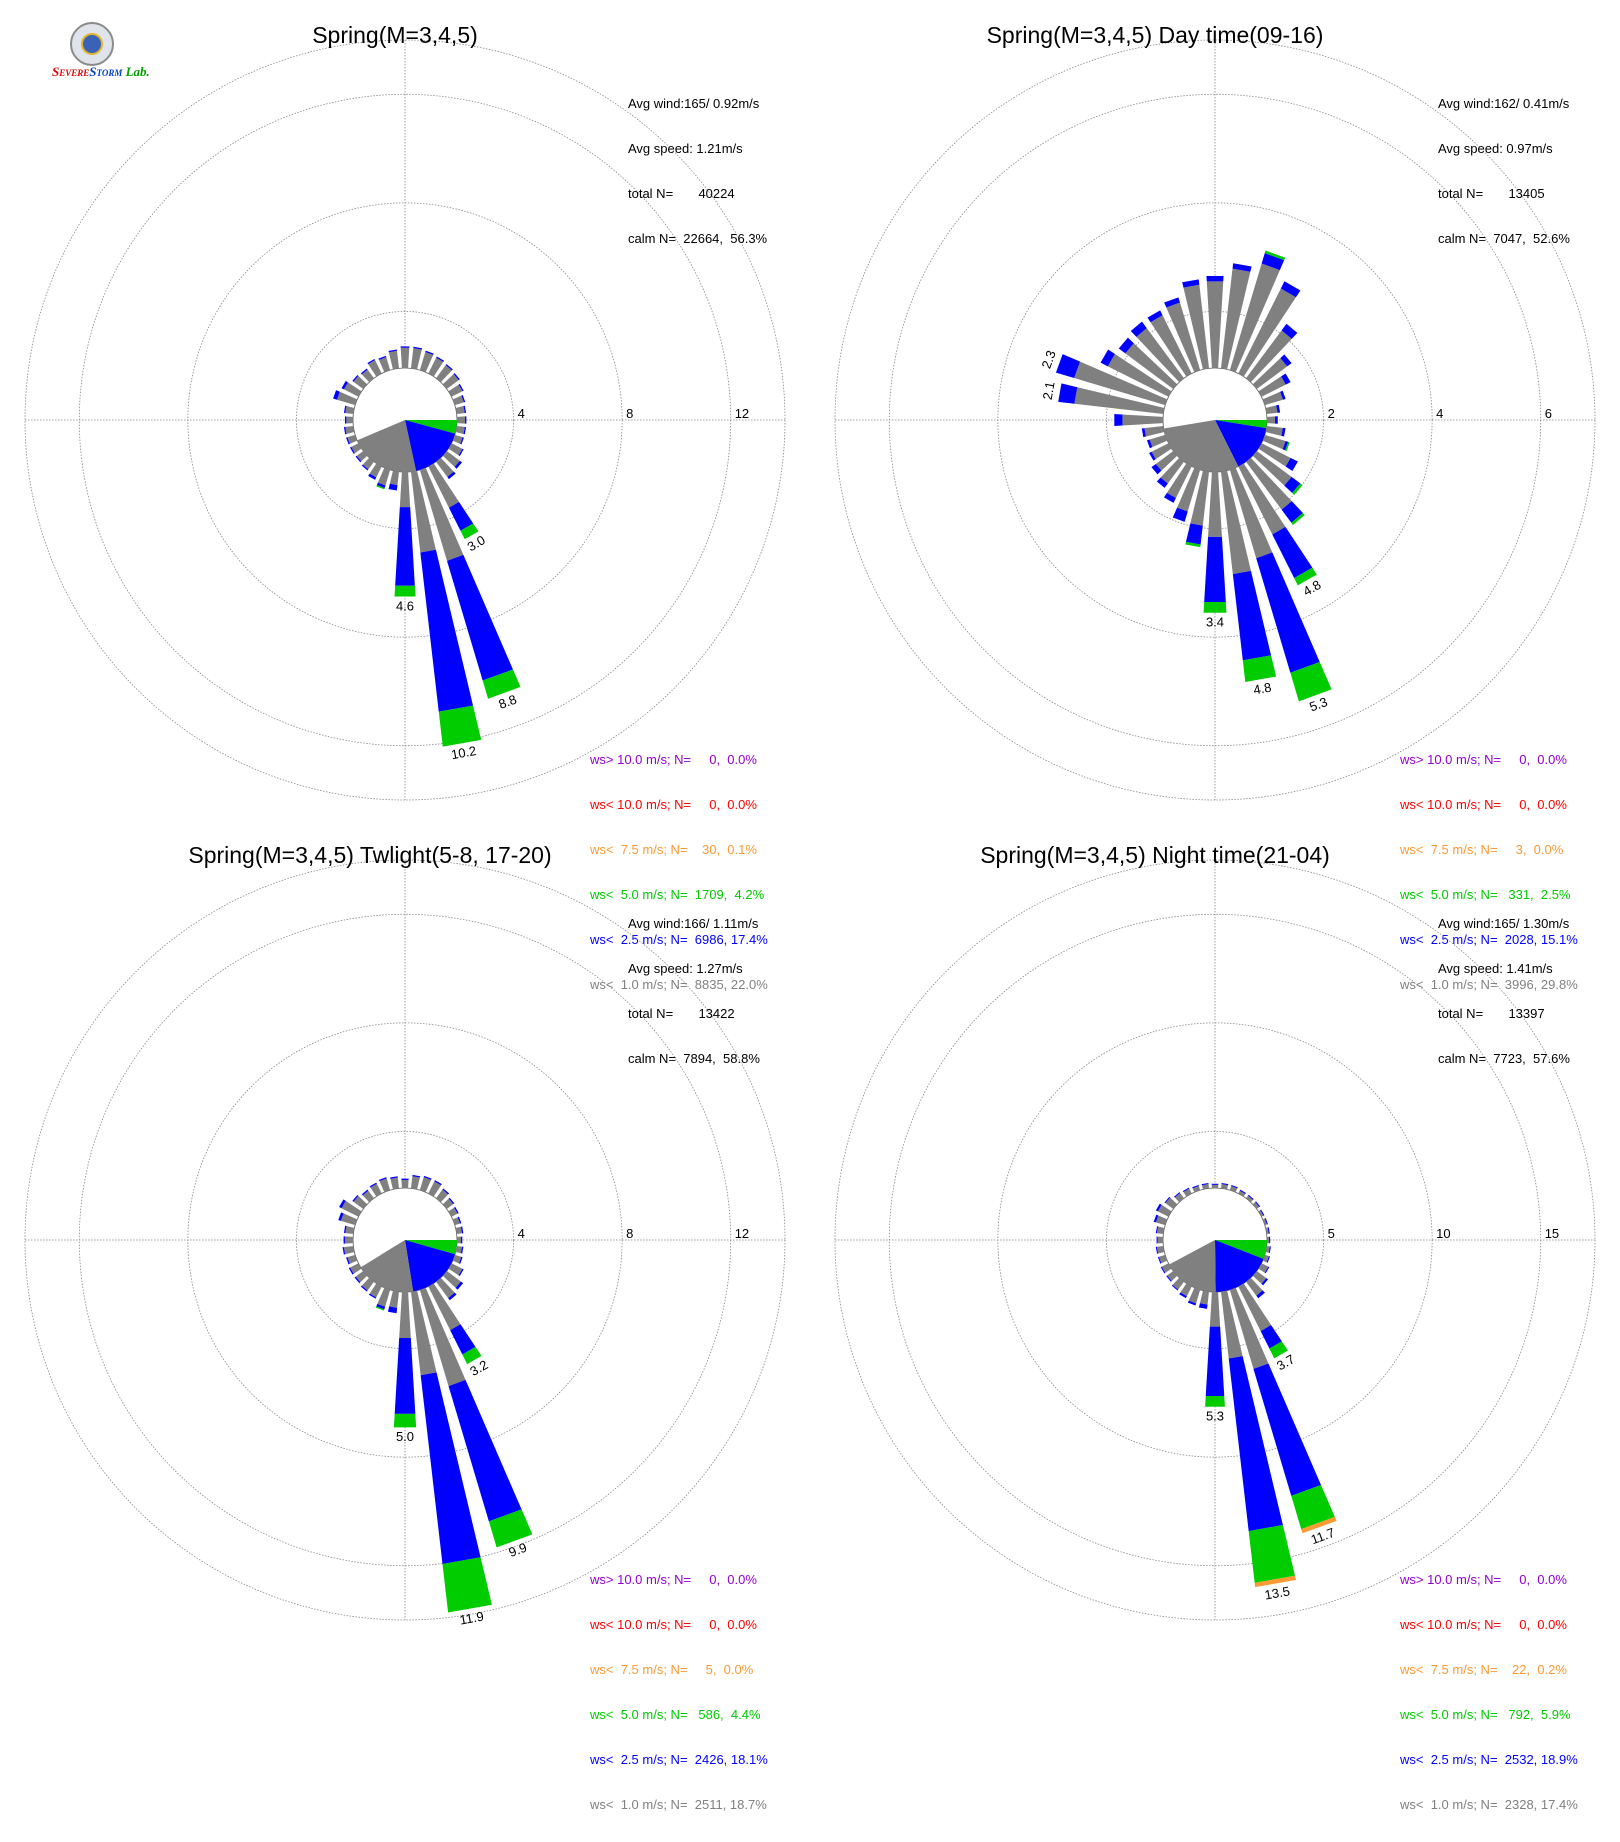  I want to click on legend-entry: ws< 1.0 m/s; N= 2511, 18.7%, so click(678, 1804).